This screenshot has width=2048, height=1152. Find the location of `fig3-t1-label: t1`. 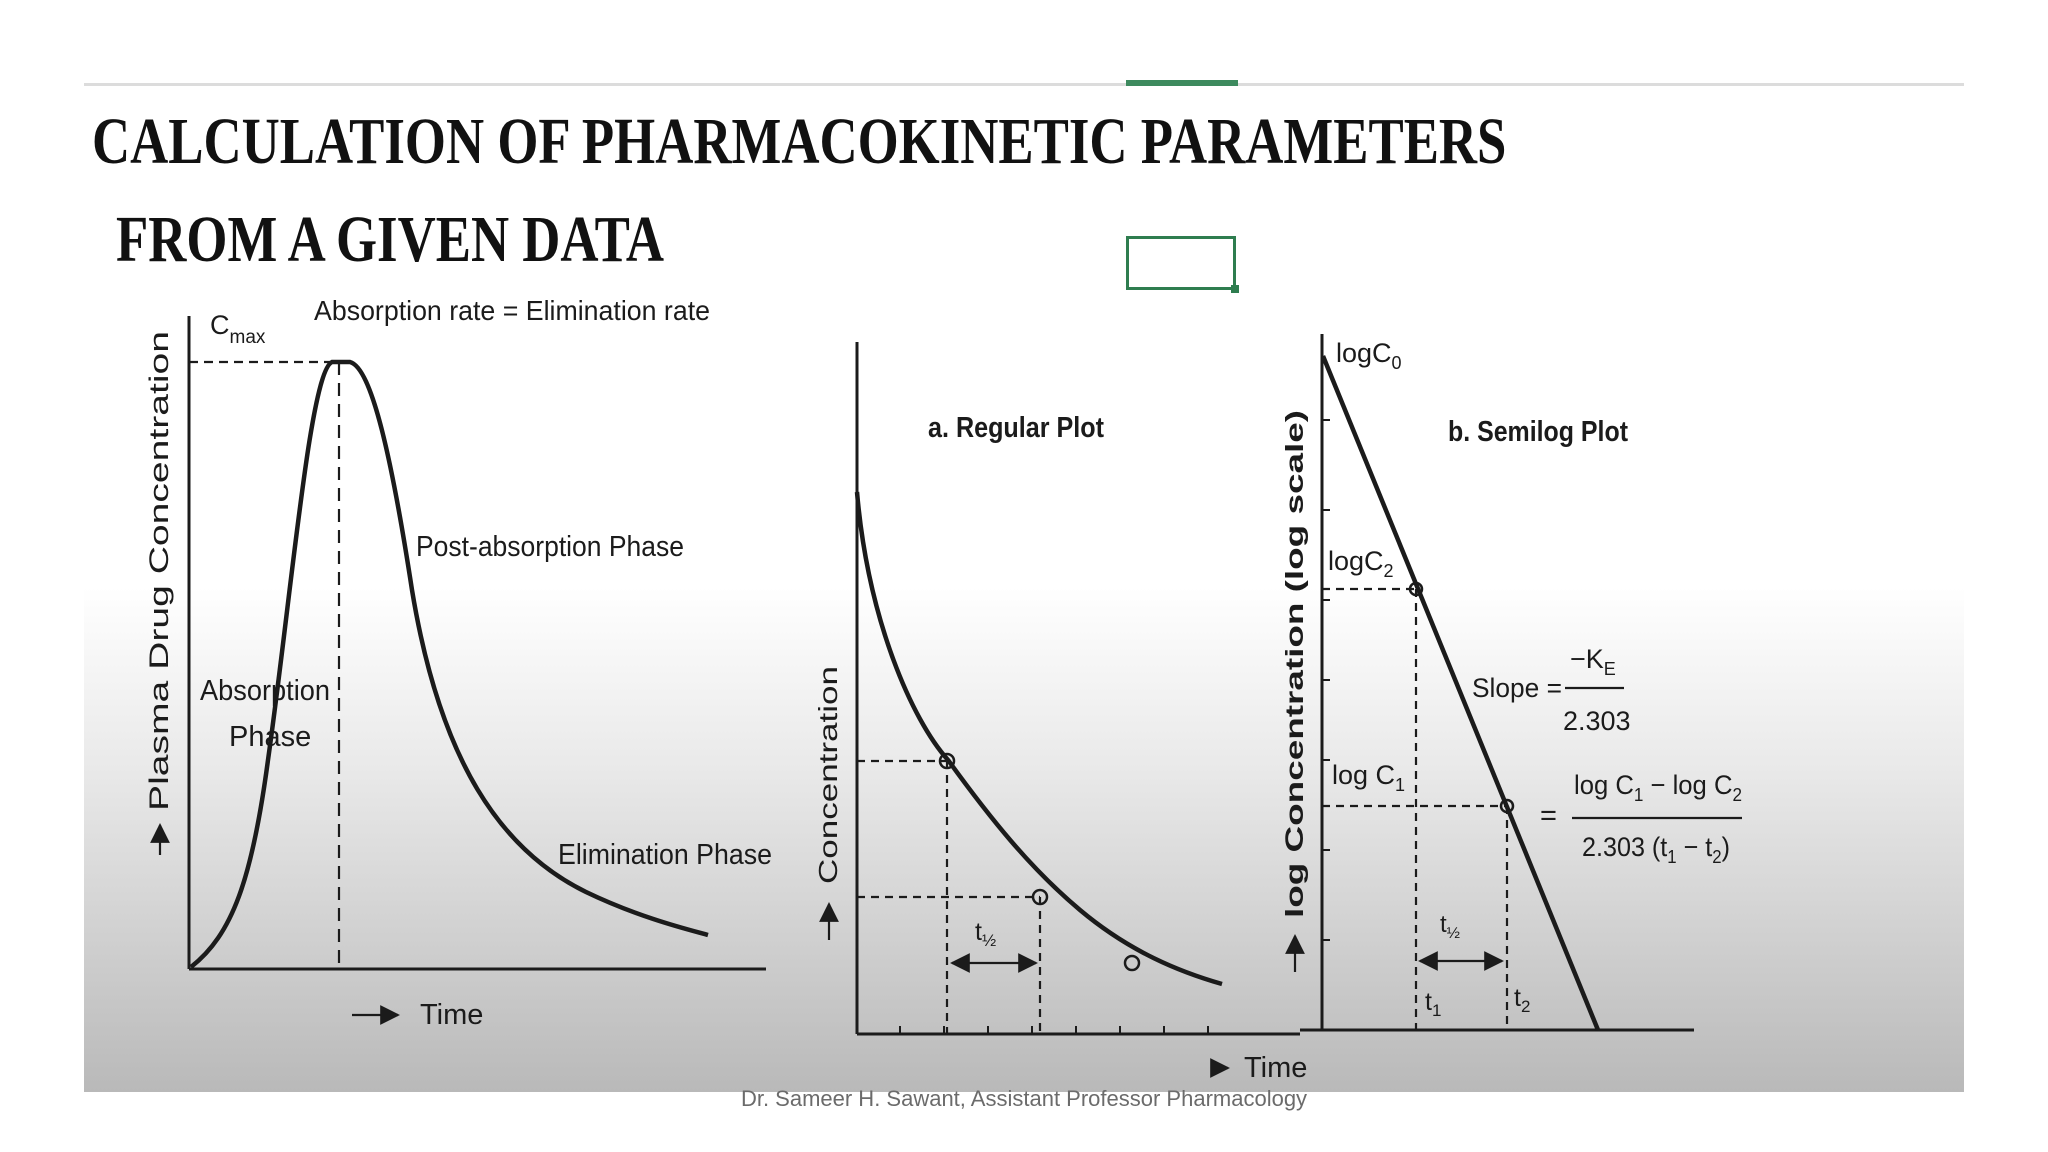

fig3-t1-label: t1 is located at coordinates (1433, 1004).